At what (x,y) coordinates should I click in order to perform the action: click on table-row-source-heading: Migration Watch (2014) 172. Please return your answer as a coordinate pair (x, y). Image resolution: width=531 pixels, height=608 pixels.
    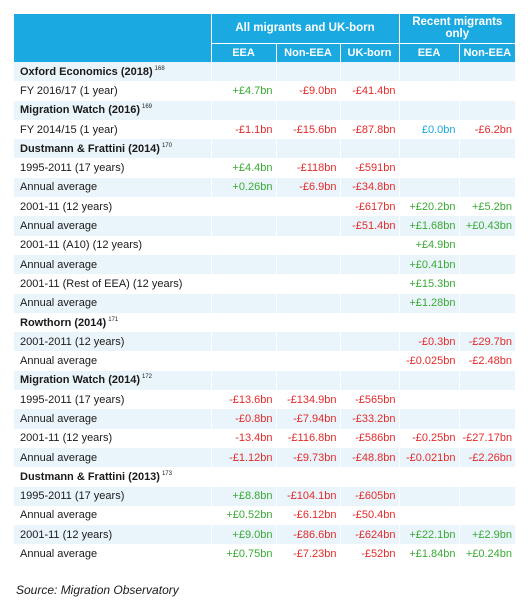
    Looking at the image, I should click on (265, 380).